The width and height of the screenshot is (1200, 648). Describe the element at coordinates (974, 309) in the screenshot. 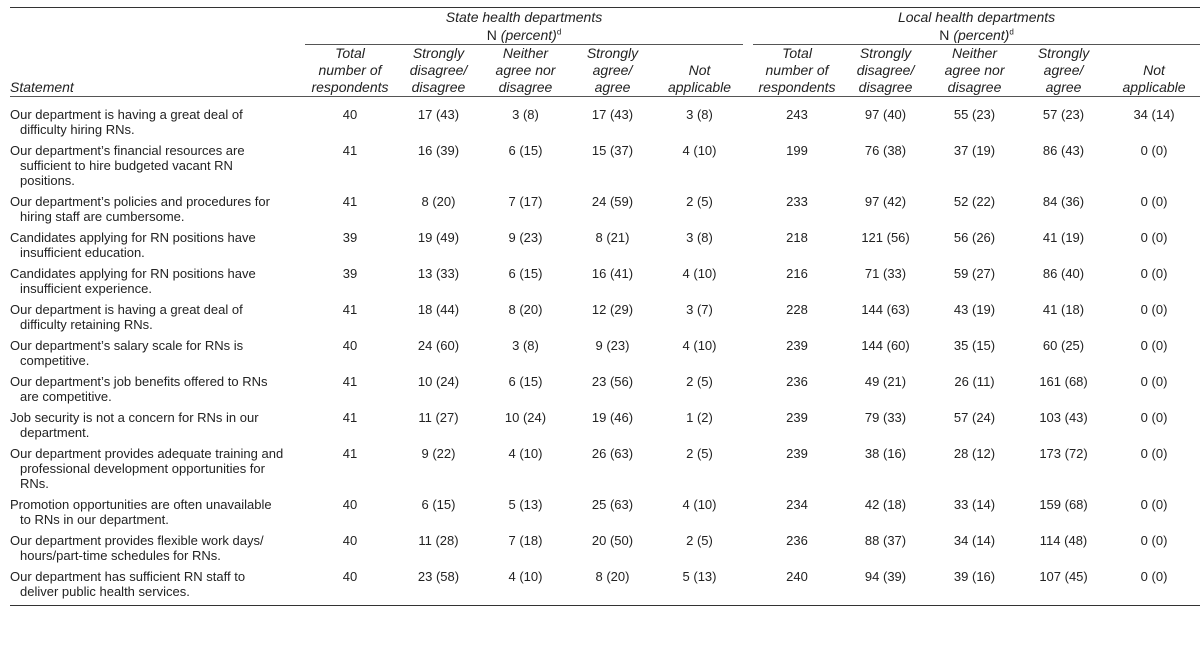

I see `local-value-cell: 43 (19)` at that location.